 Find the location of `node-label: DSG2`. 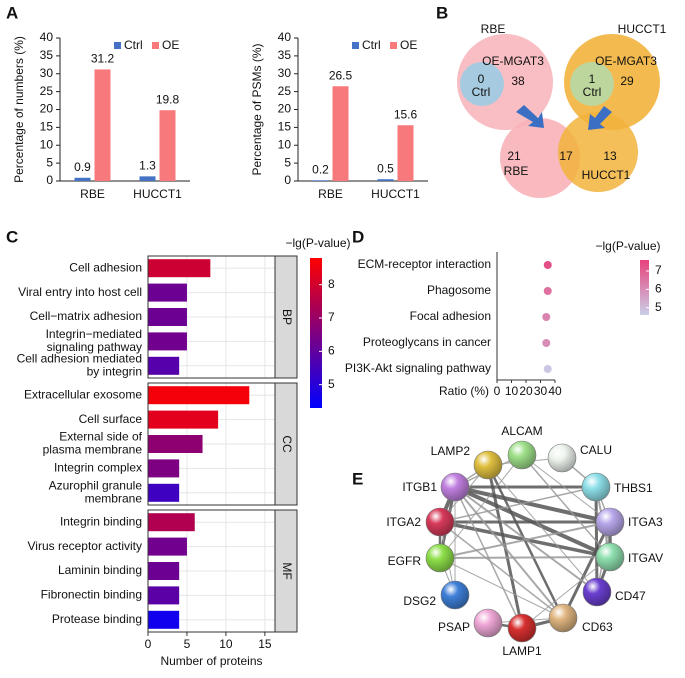

node-label: DSG2 is located at coordinates (419, 601).